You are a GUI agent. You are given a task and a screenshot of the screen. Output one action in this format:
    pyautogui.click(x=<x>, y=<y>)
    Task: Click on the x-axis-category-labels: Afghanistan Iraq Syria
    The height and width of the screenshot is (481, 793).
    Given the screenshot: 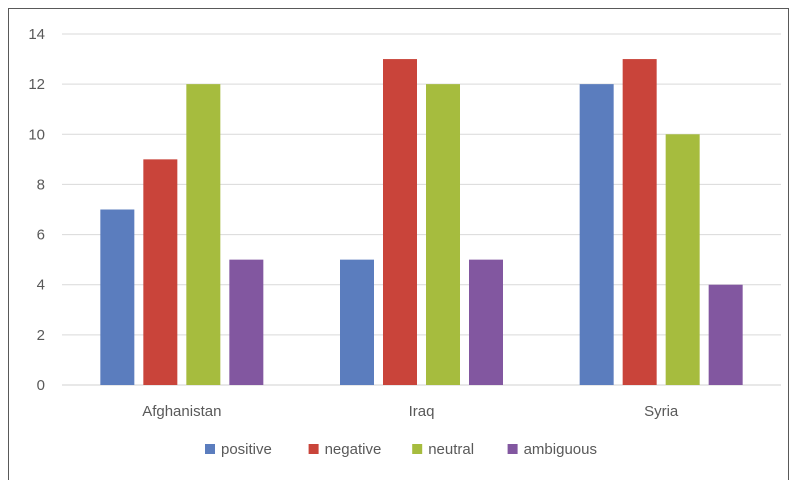 What is the action you would take?
    pyautogui.click(x=410, y=411)
    